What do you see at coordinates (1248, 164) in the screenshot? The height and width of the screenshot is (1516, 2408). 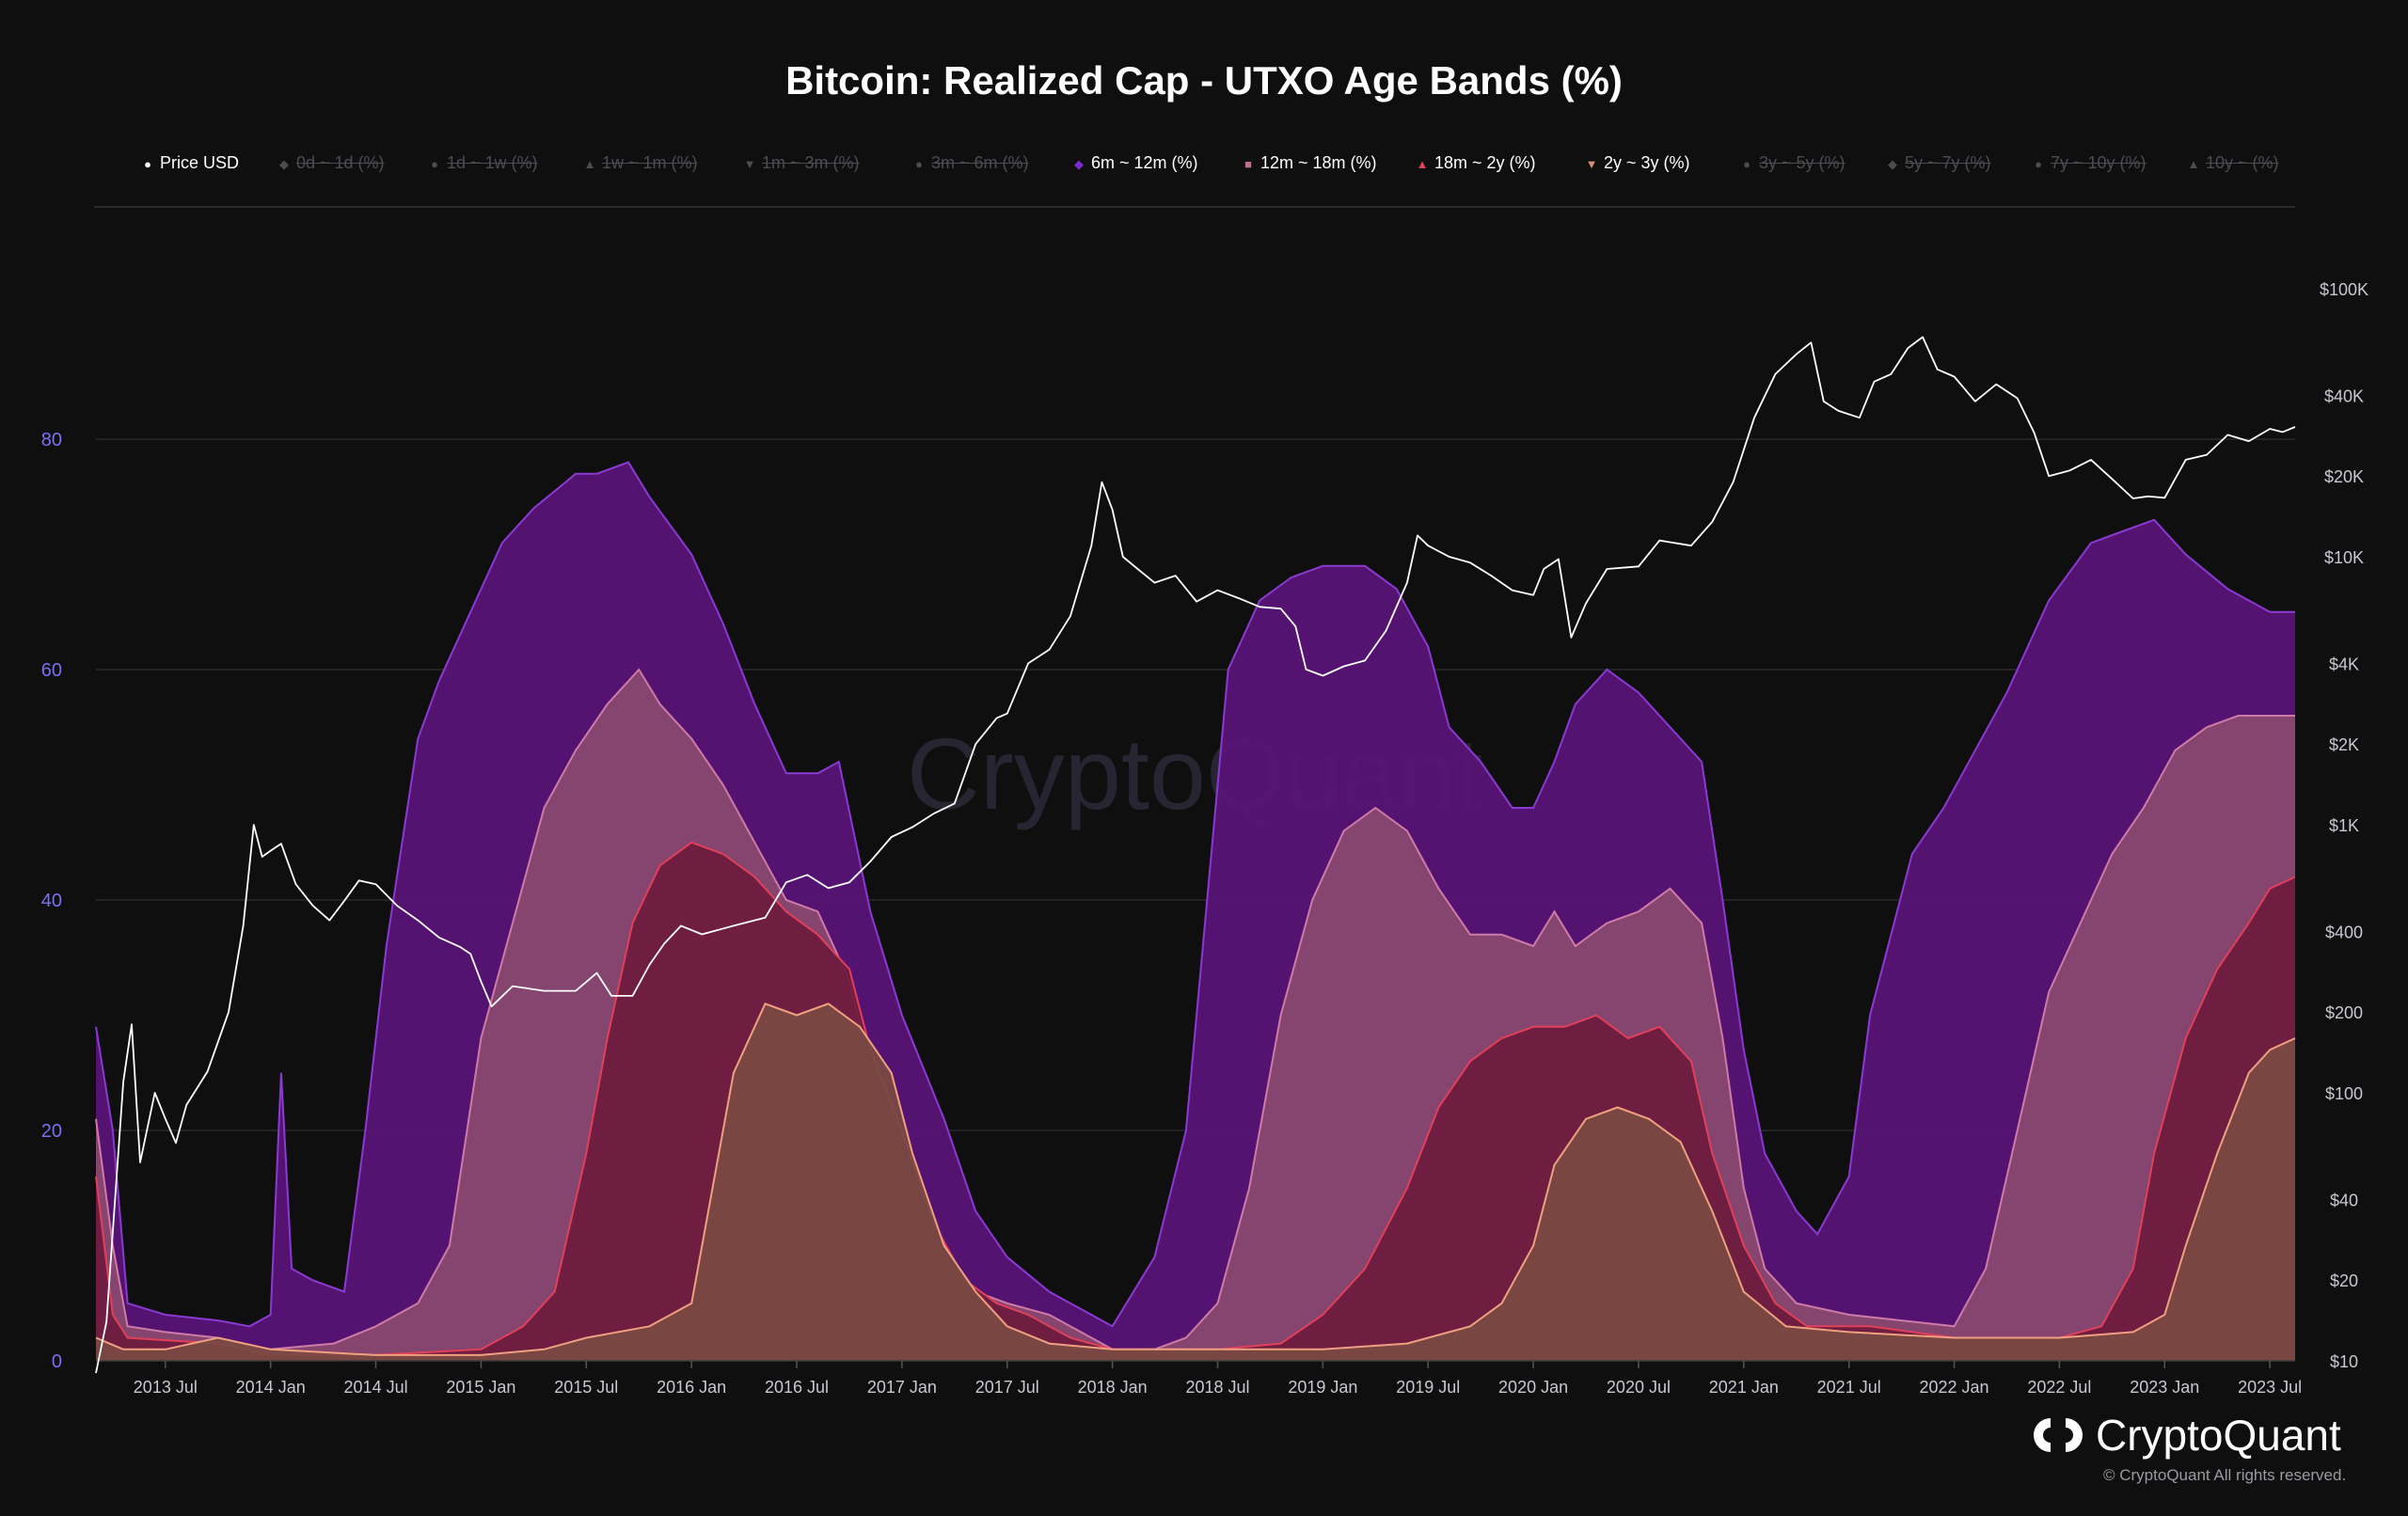 I see `legend-symbol-icon: ■` at bounding box center [1248, 164].